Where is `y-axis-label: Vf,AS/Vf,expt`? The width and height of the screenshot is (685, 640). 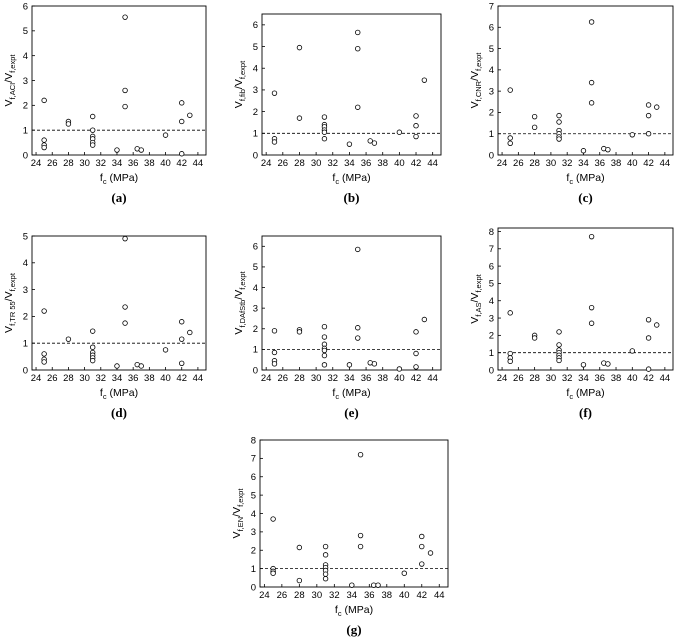 y-axis-label: Vf,AS/Vf,expt is located at coordinates (476, 298).